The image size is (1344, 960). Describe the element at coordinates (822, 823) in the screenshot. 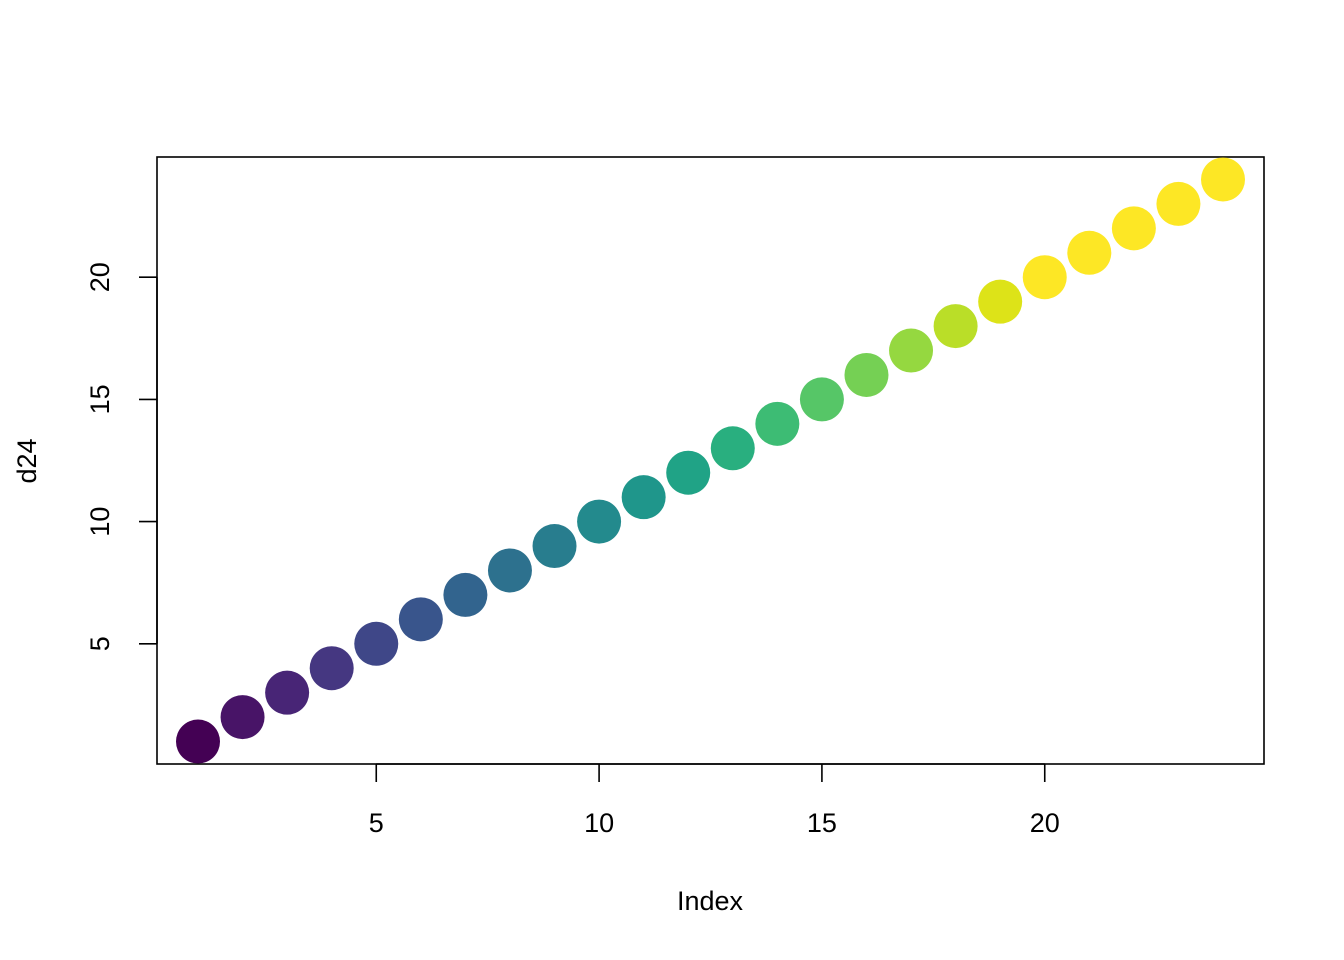

I see `x-tick-label: 15` at that location.